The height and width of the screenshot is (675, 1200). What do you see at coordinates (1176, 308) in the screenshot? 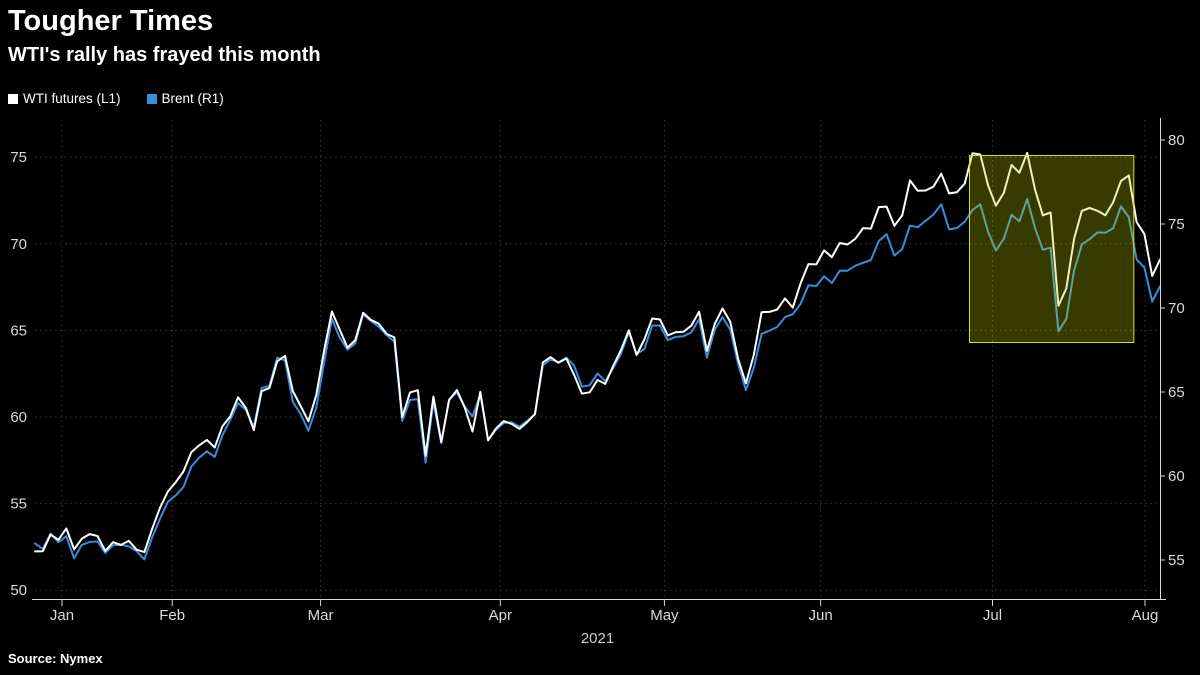
I see `right-axis-label: 70` at bounding box center [1176, 308].